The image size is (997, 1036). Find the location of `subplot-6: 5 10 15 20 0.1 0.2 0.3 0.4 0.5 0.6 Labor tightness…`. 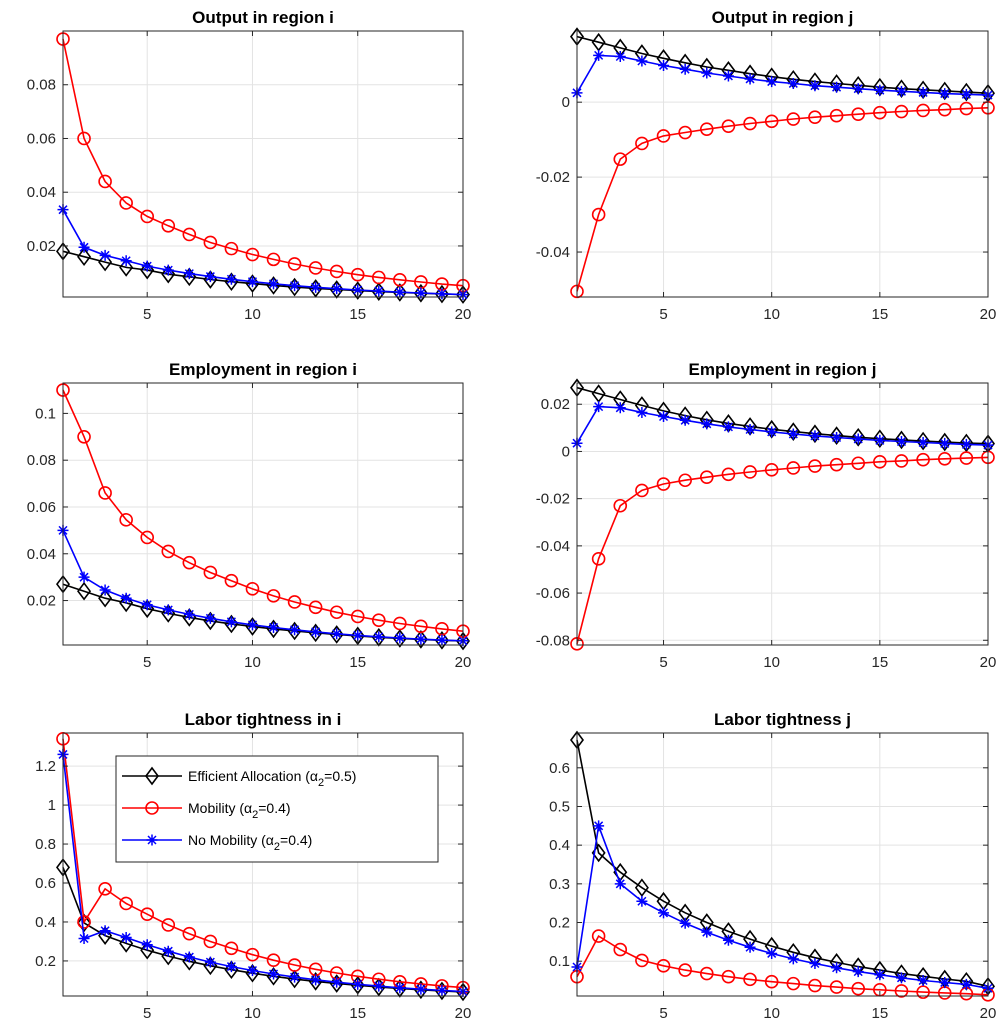

subplot-6: 5 10 15 20 0.1 0.2 0.3 0.4 0.5 0.6 Labor tightness… is located at coordinates (772, 866).